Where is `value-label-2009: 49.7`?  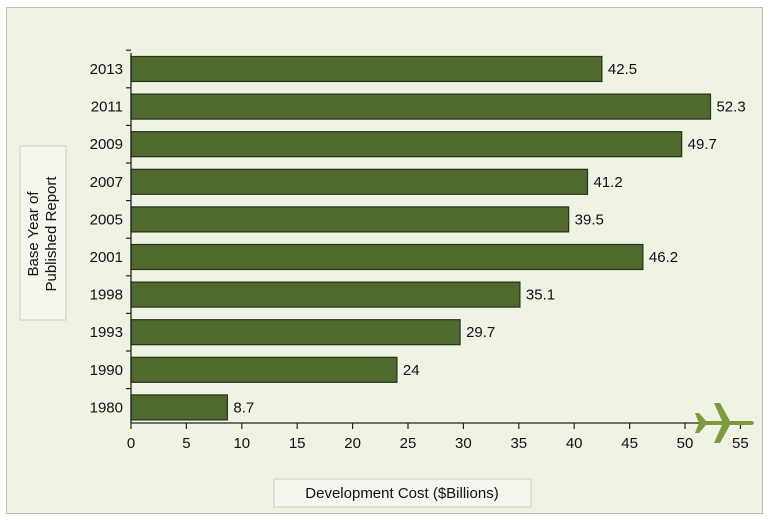 value-label-2009: 49.7 is located at coordinates (702, 144).